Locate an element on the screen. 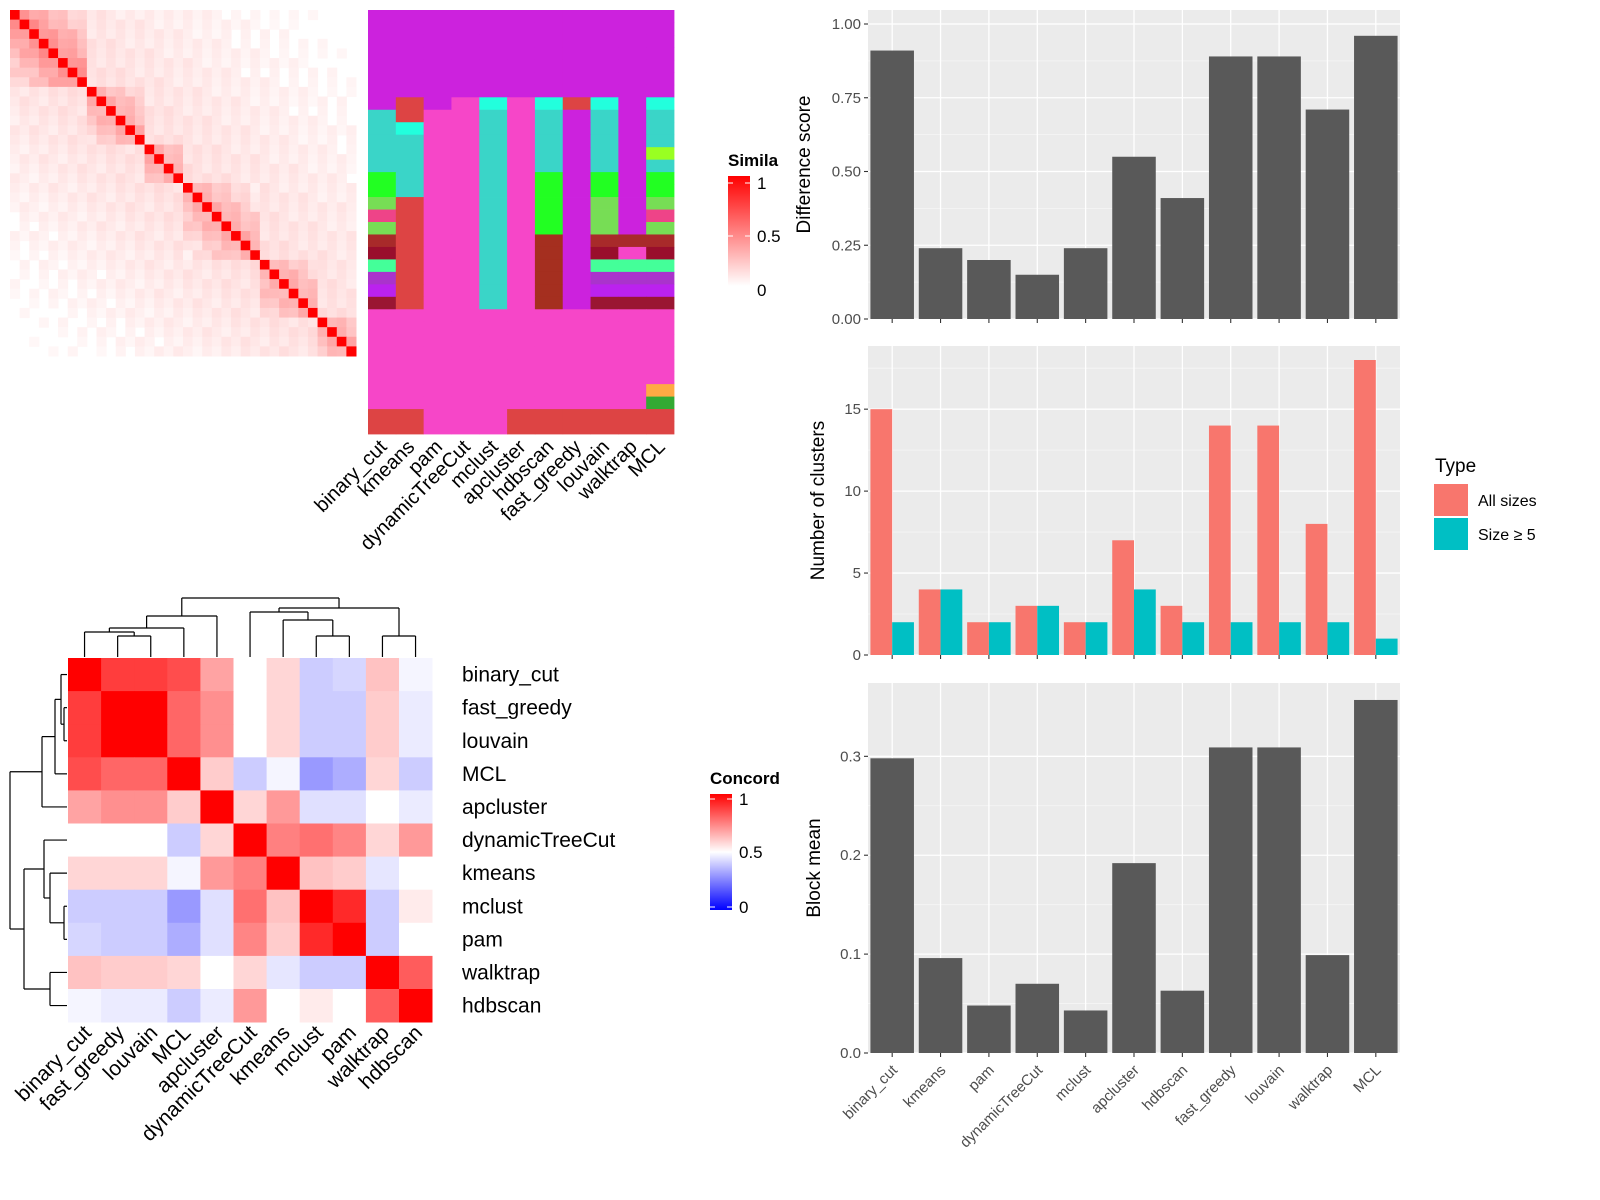 Image resolution: width=1600 pixels, height=1200 pixels. concordance-legend-title: Concord is located at coordinates (745, 778).